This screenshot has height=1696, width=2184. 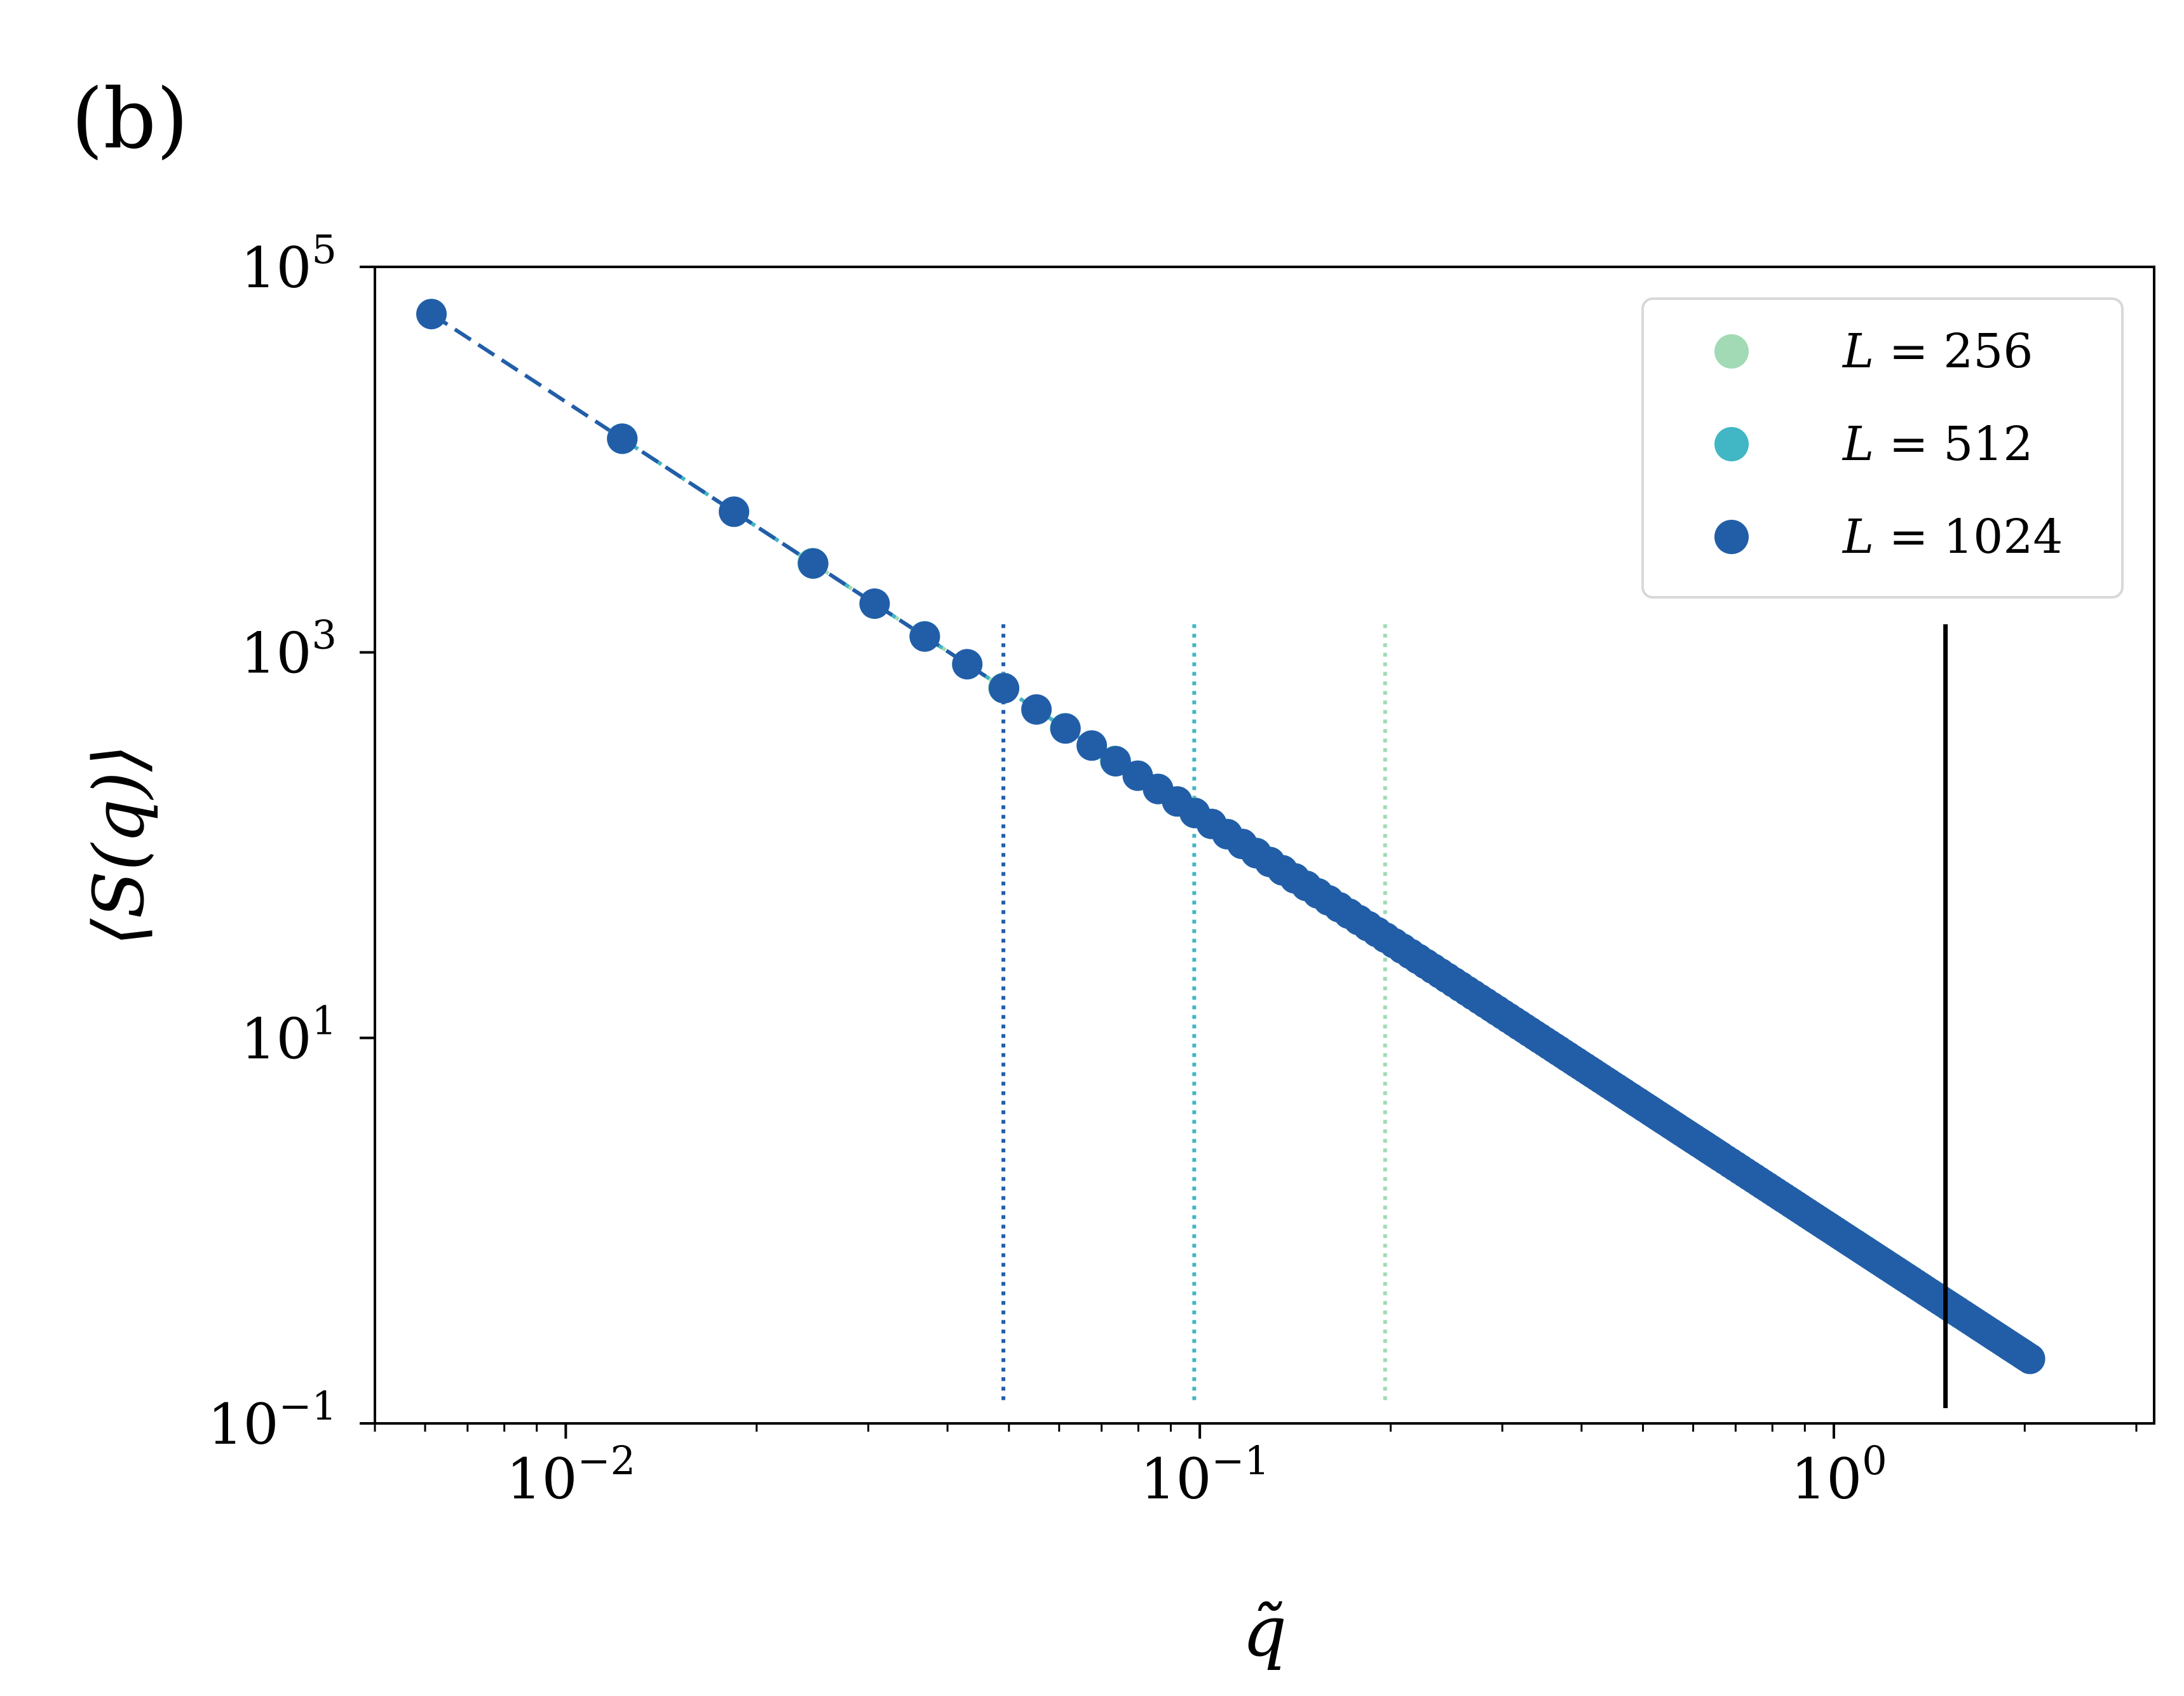 I want to click on x-axis: 10⁻² 10⁻¹ 10⁰, so click(x=1256, y=1467).